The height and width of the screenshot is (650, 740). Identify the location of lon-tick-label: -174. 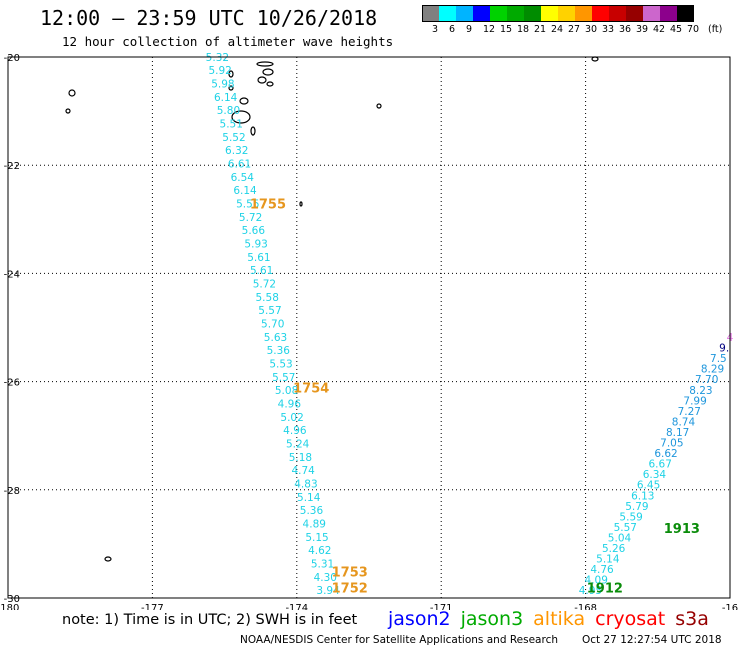
(296, 606).